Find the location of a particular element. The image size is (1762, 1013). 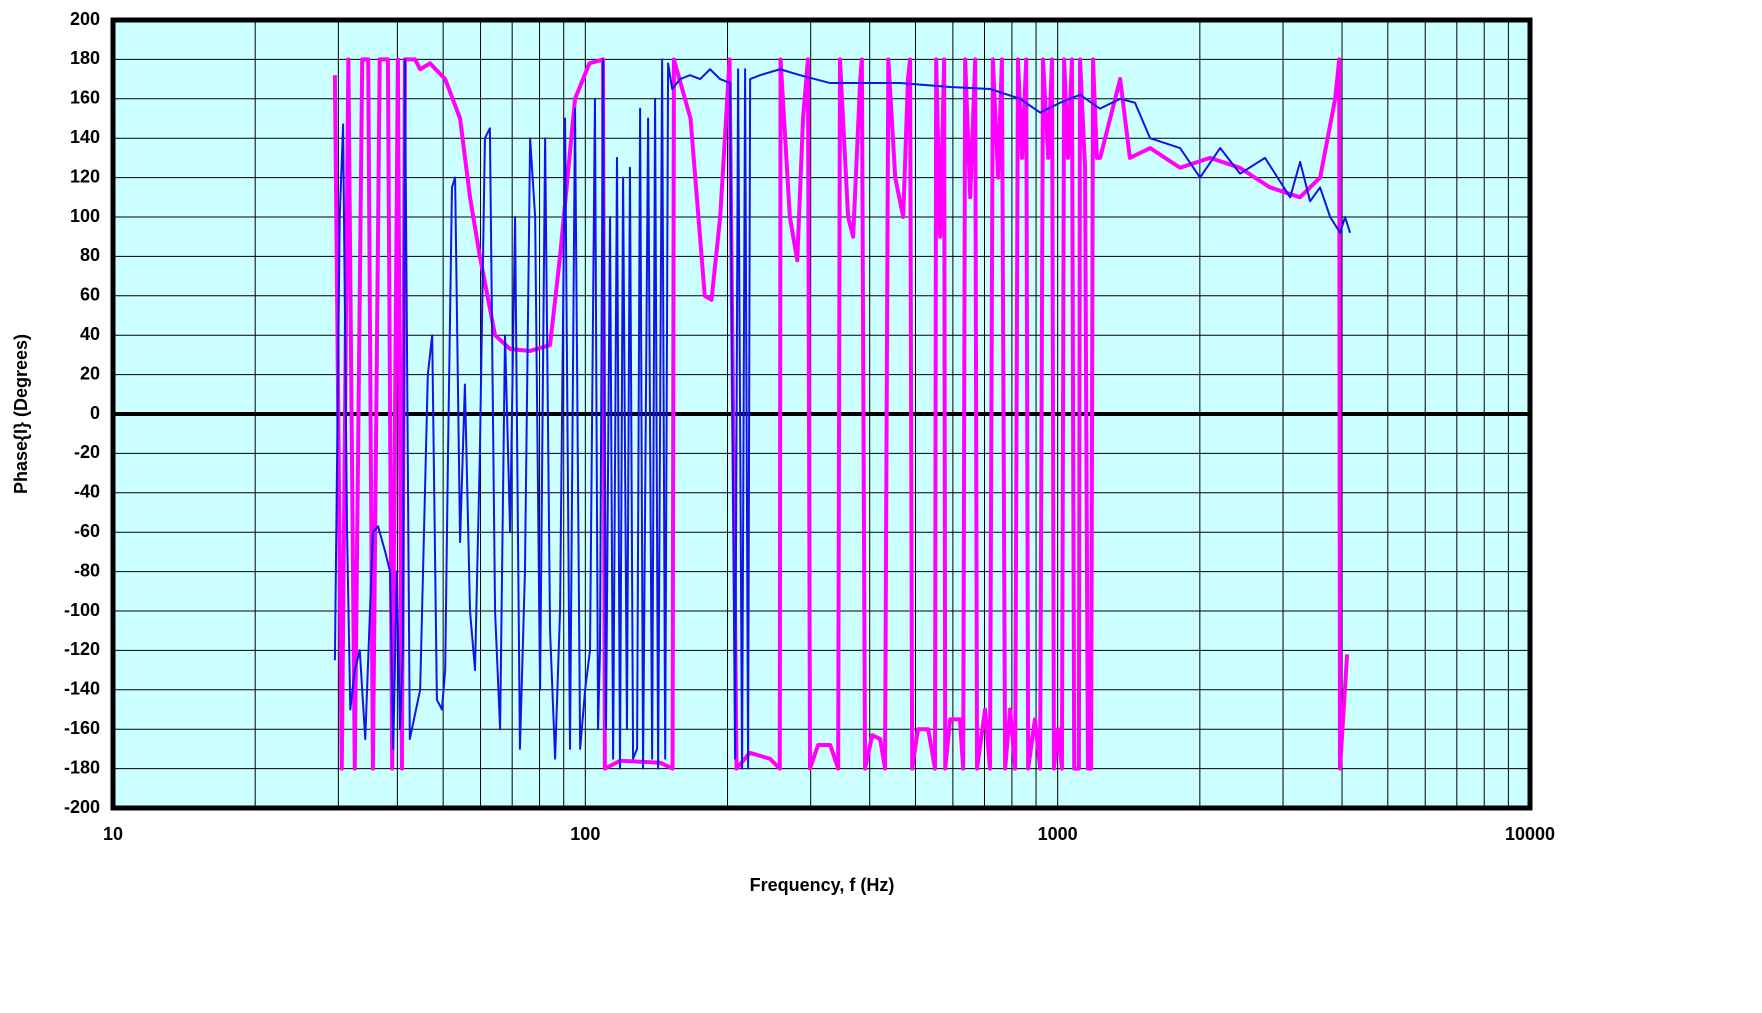

y-tick-label: -60 is located at coordinates (87, 531).